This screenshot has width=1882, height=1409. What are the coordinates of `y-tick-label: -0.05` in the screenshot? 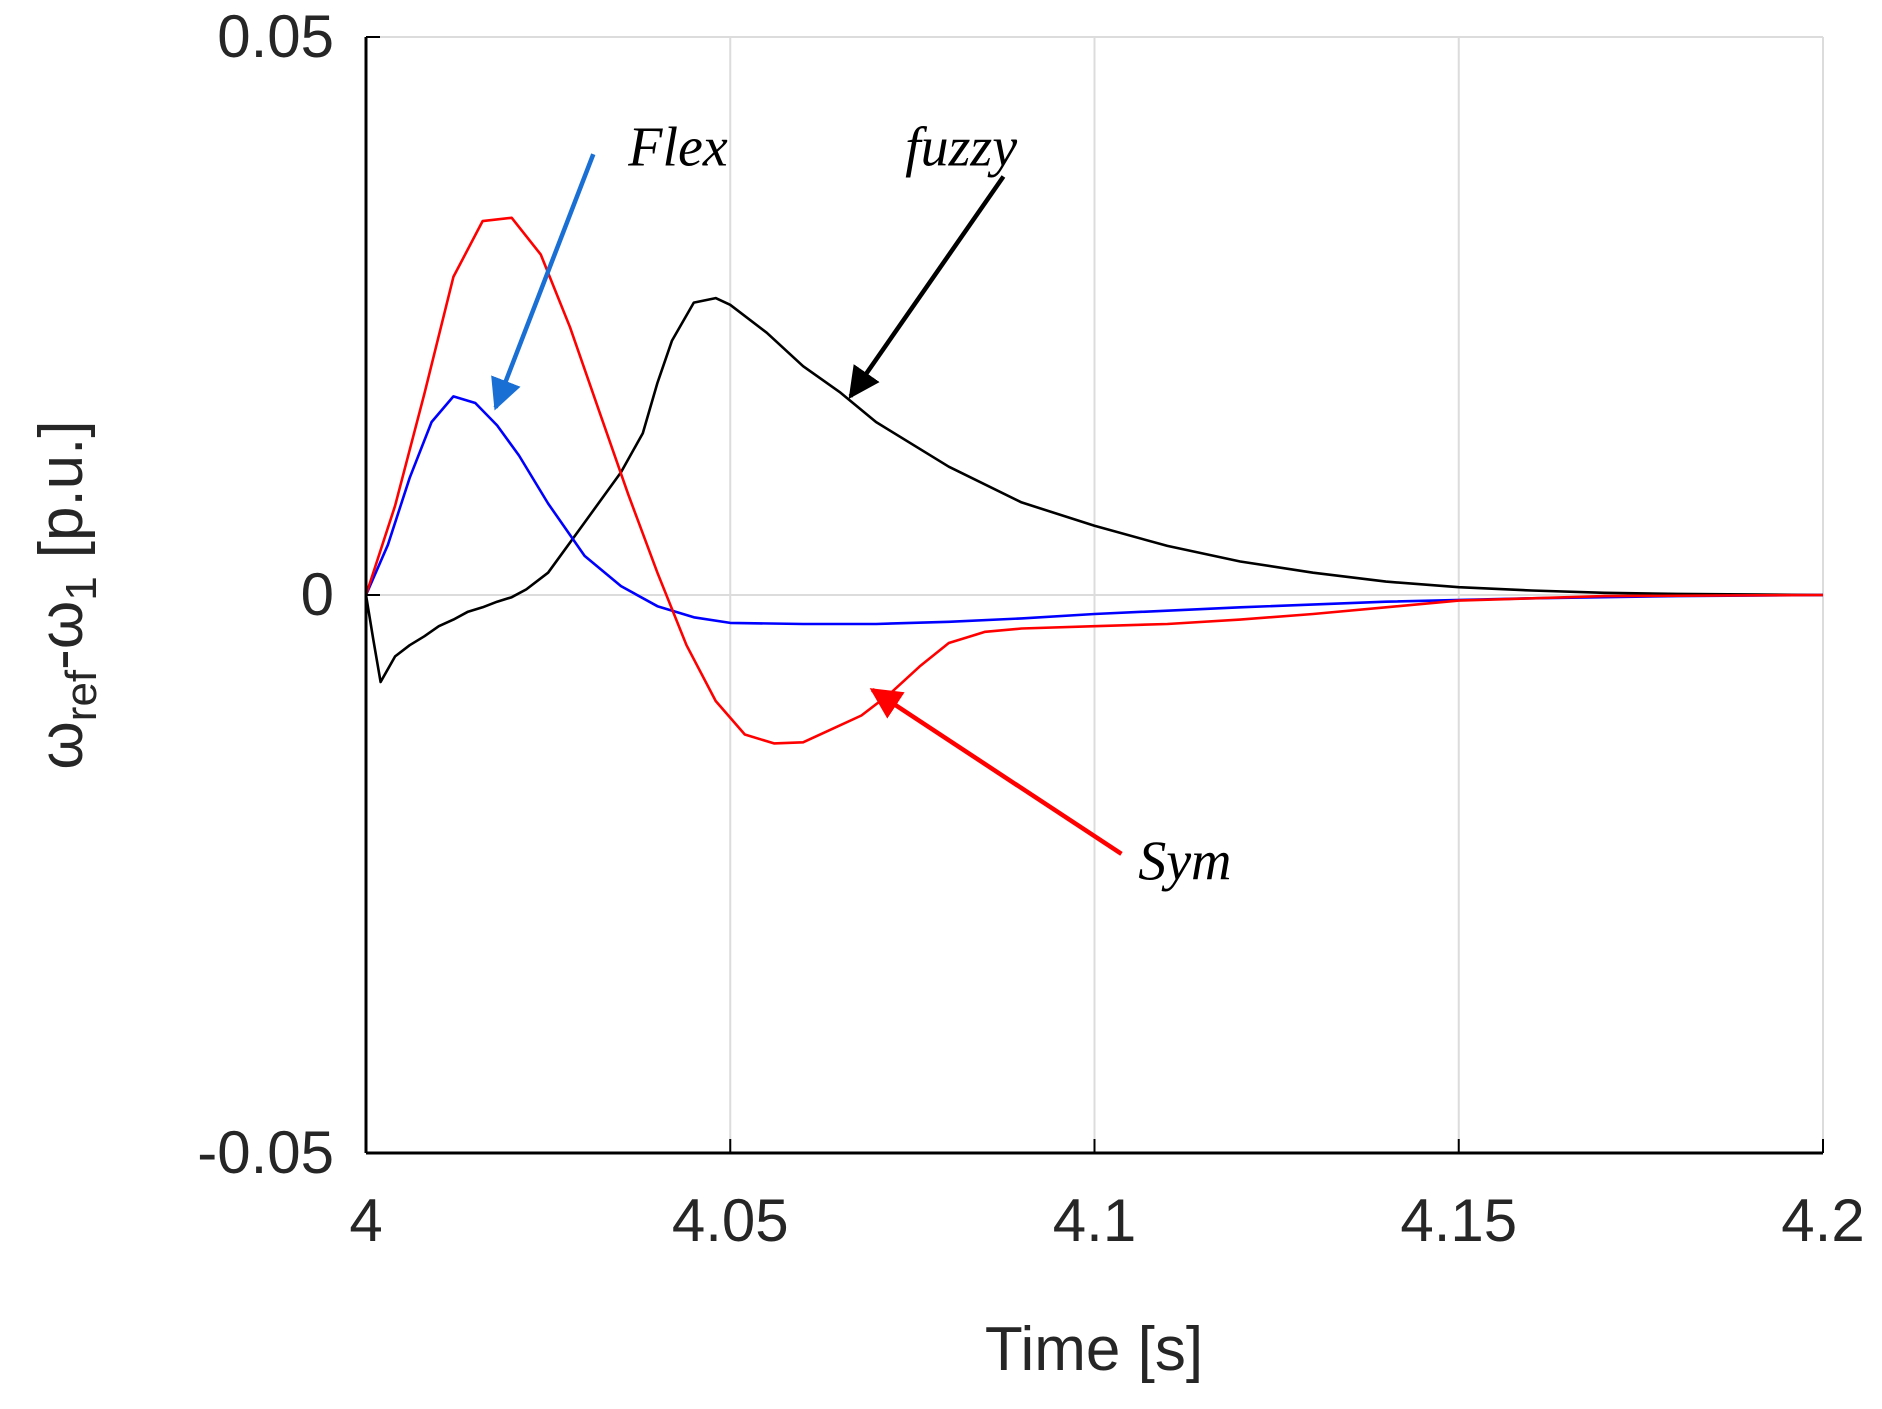 It's located at (265, 1152).